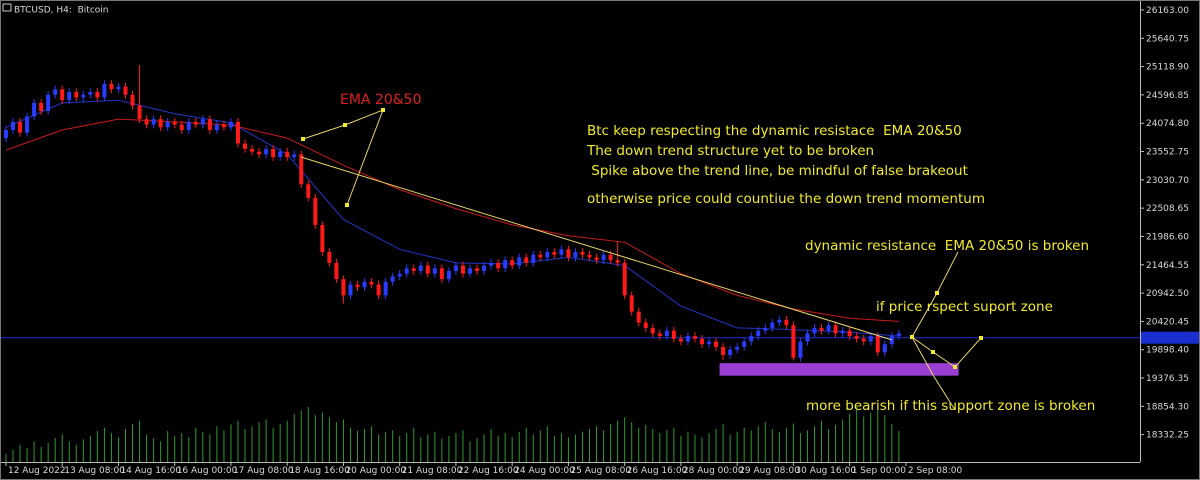 This screenshot has width=1200, height=480. Describe the element at coordinates (1167, 351) in the screenshot. I see `y-tick-label: 19898.40` at that location.